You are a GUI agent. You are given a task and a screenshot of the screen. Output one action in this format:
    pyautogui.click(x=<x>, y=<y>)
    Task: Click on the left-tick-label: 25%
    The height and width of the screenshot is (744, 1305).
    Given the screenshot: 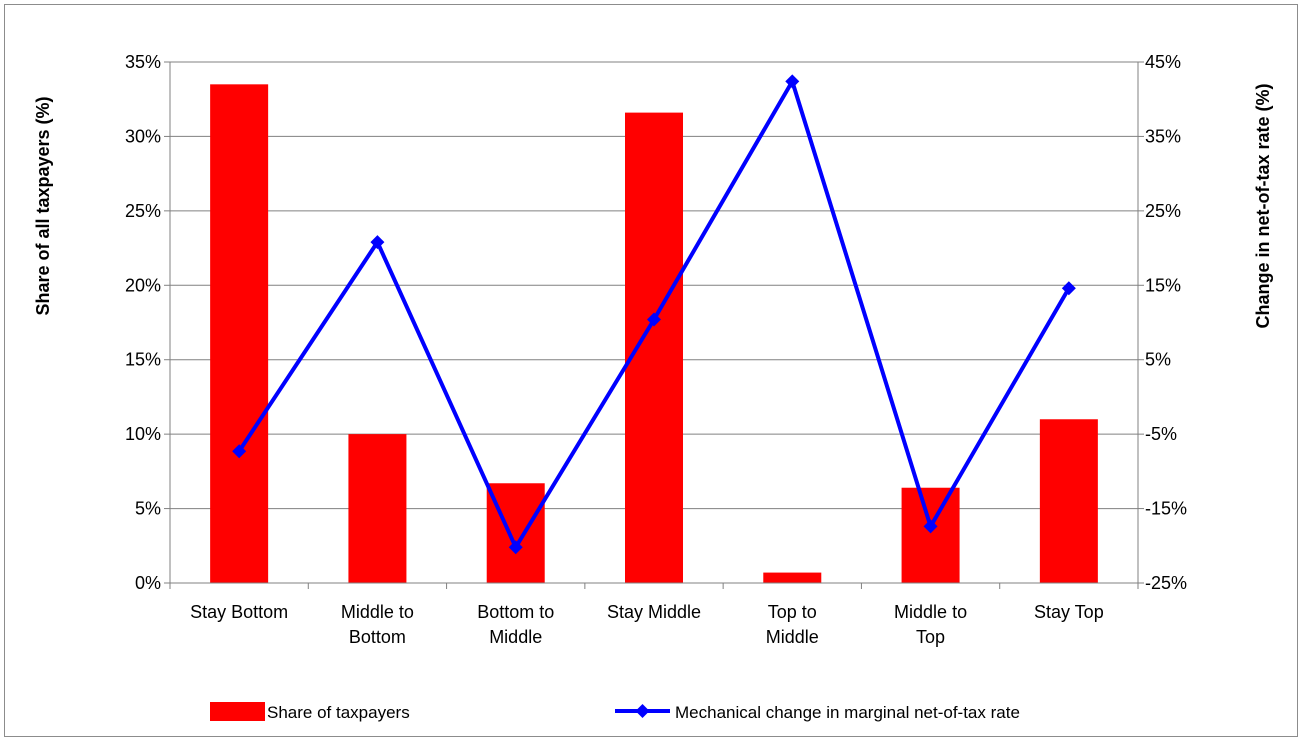 What is the action you would take?
    pyautogui.click(x=143, y=211)
    